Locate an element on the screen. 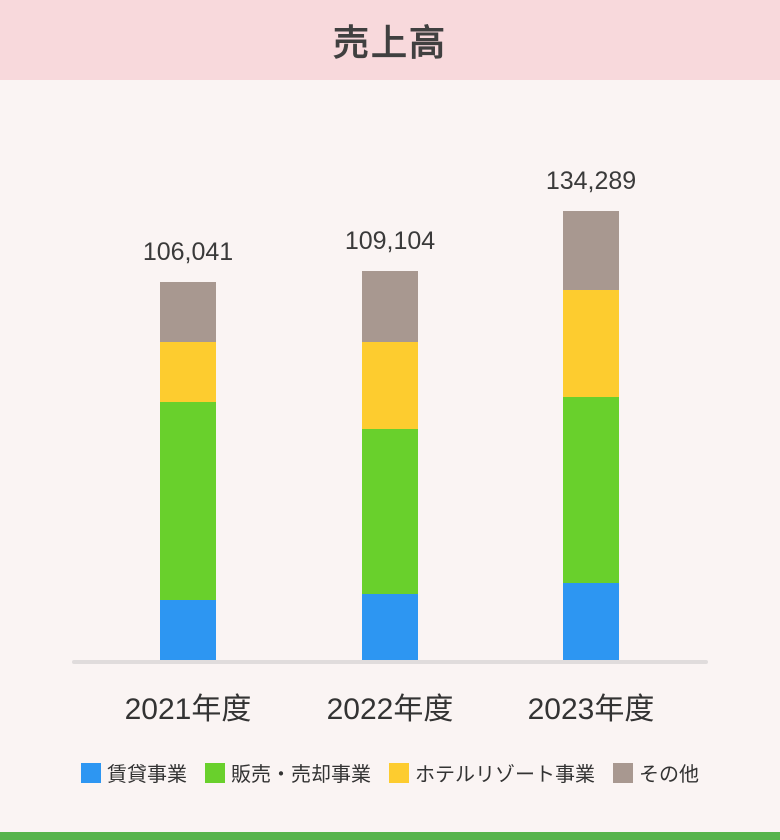 Image resolution: width=780 pixels, height=840 pixels. x-axis-line is located at coordinates (390, 662).